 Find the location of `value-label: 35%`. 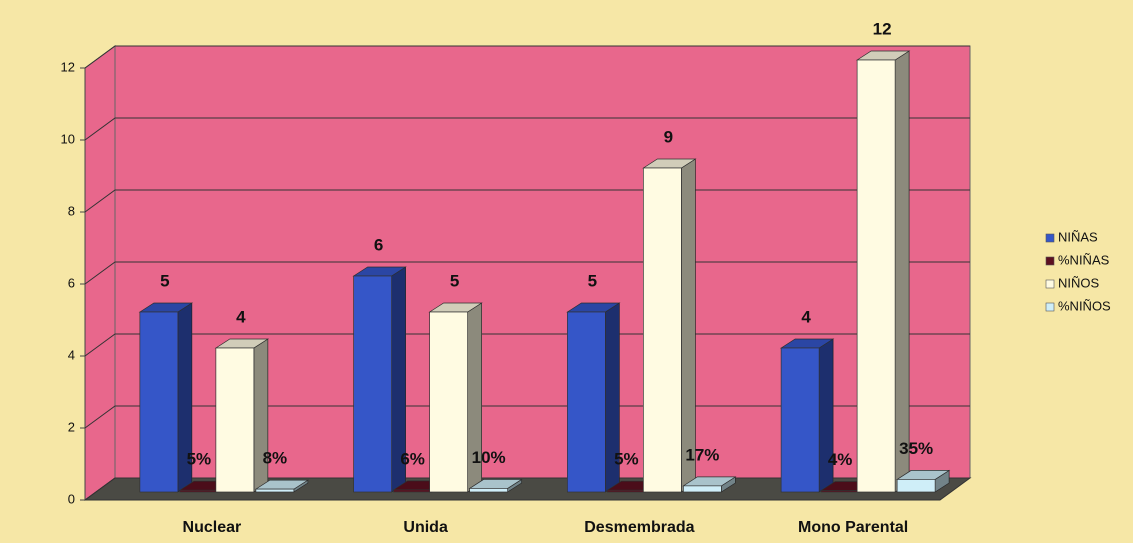

value-label: 35% is located at coordinates (916, 448).